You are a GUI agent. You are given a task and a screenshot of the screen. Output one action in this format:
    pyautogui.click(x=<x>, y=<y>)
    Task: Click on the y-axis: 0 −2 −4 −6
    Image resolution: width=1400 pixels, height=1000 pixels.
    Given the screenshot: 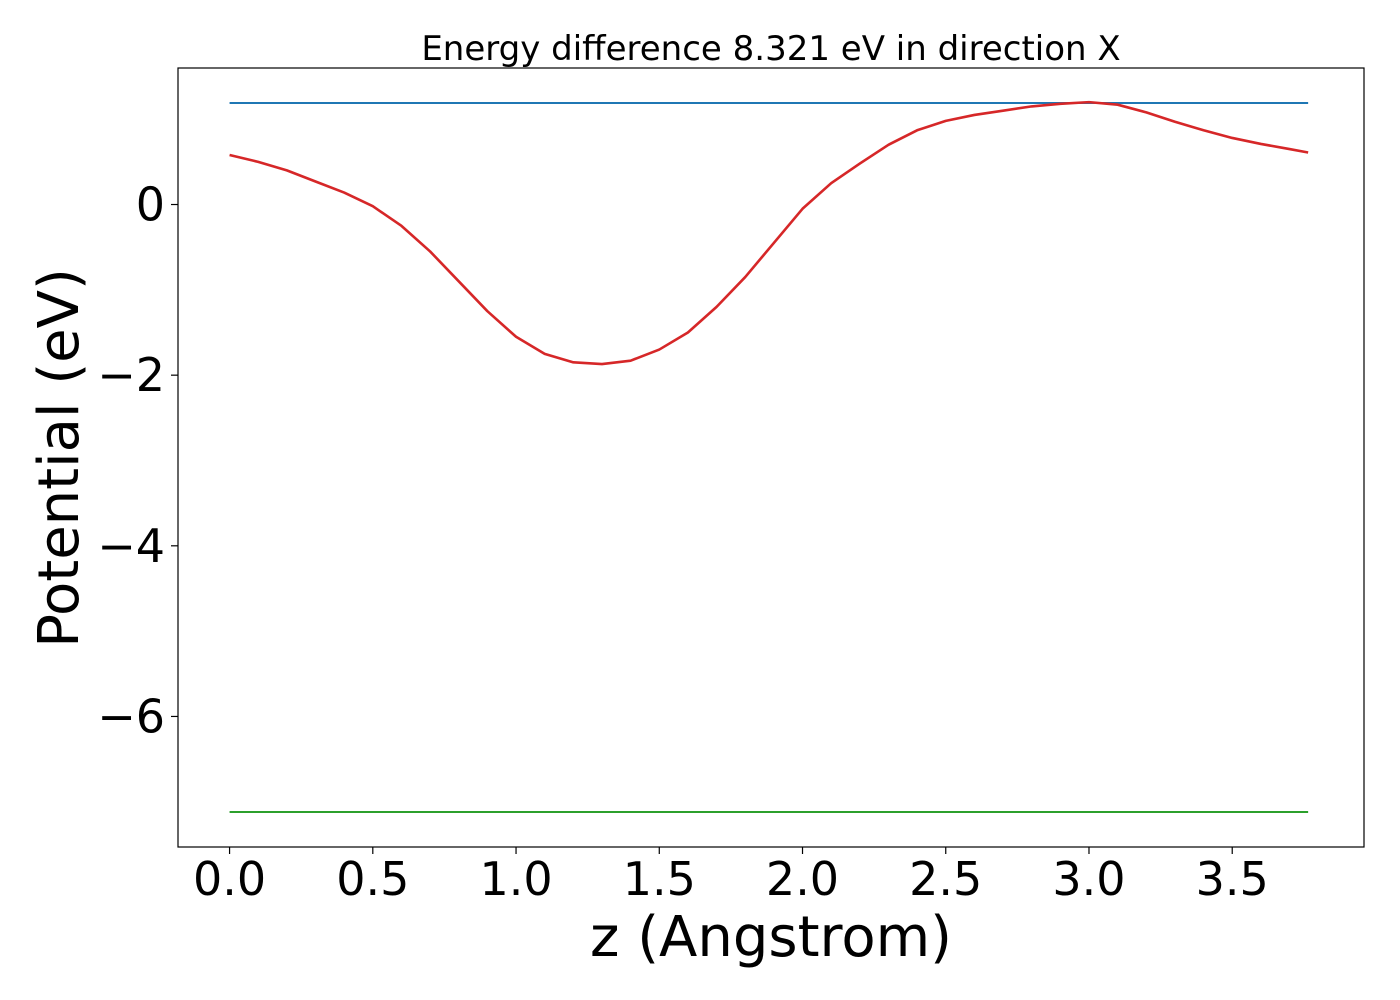 What is the action you would take?
    pyautogui.click(x=137, y=460)
    